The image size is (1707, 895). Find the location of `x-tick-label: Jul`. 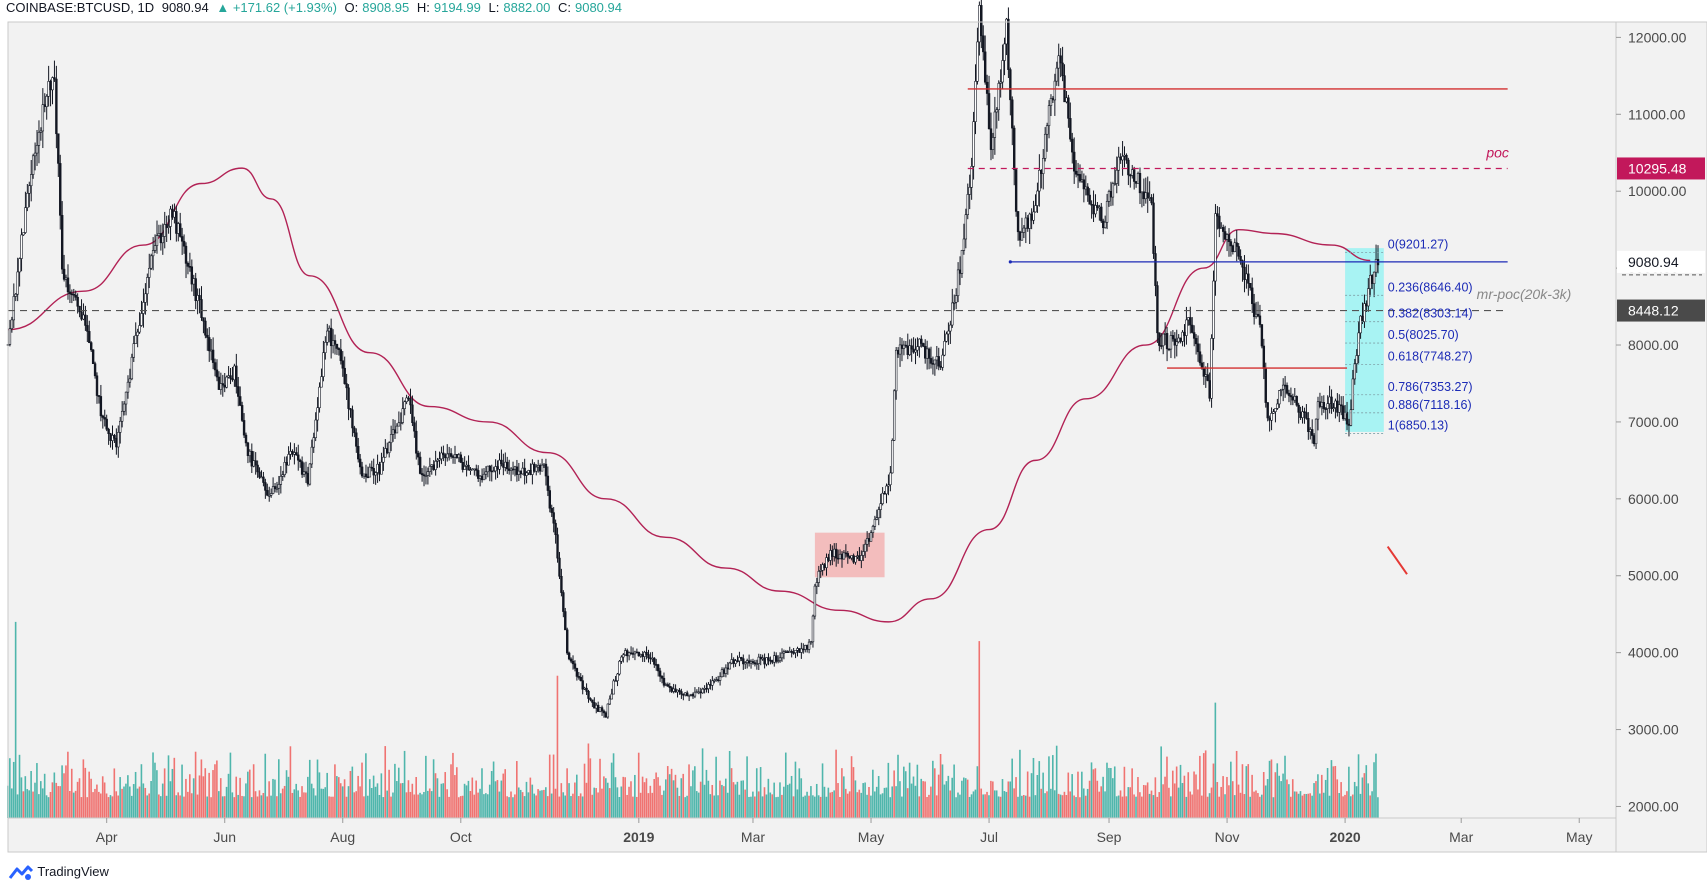

x-tick-label: Jul is located at coordinates (989, 837).